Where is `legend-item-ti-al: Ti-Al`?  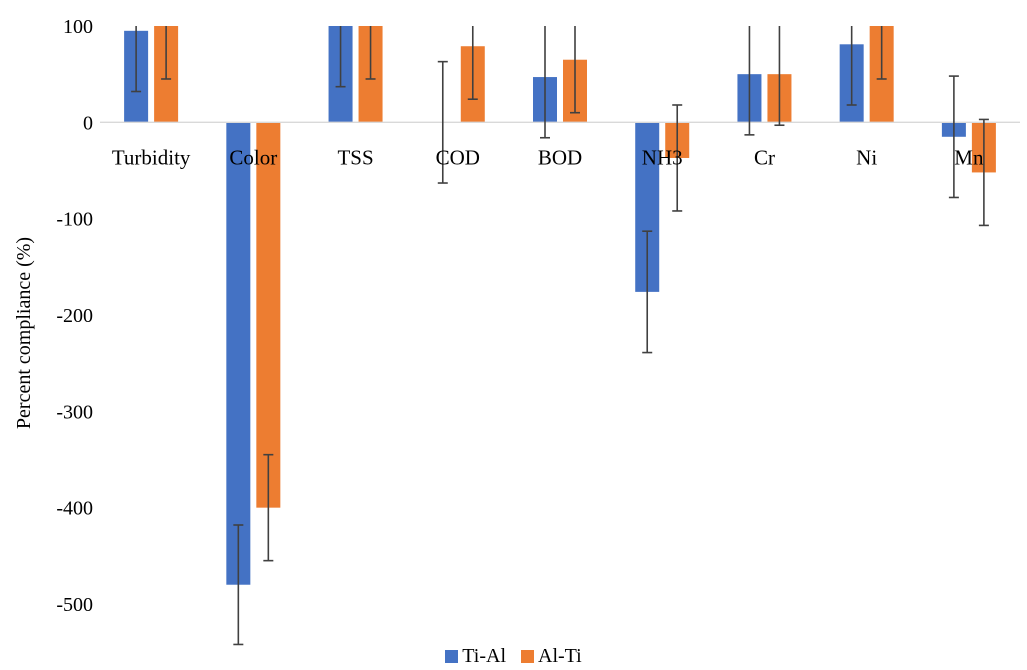
legend-item-ti-al: Ti-Al is located at coordinates (475, 656).